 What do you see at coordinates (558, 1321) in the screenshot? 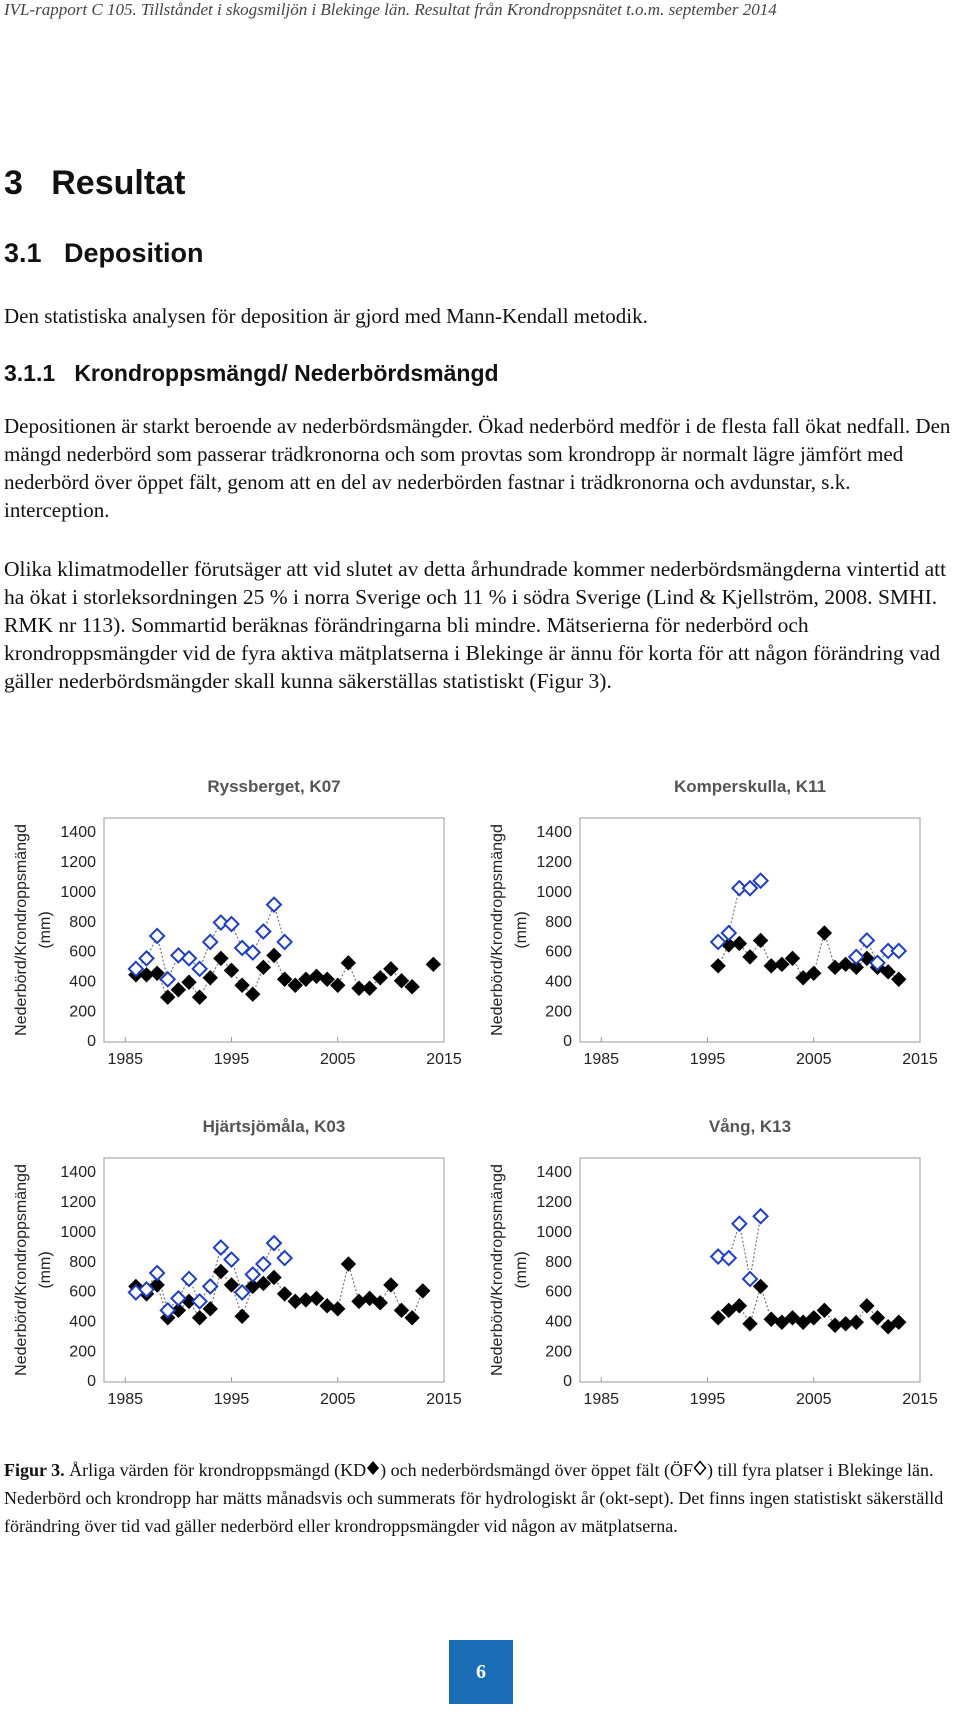
I see `y-tick-label: 400` at bounding box center [558, 1321].